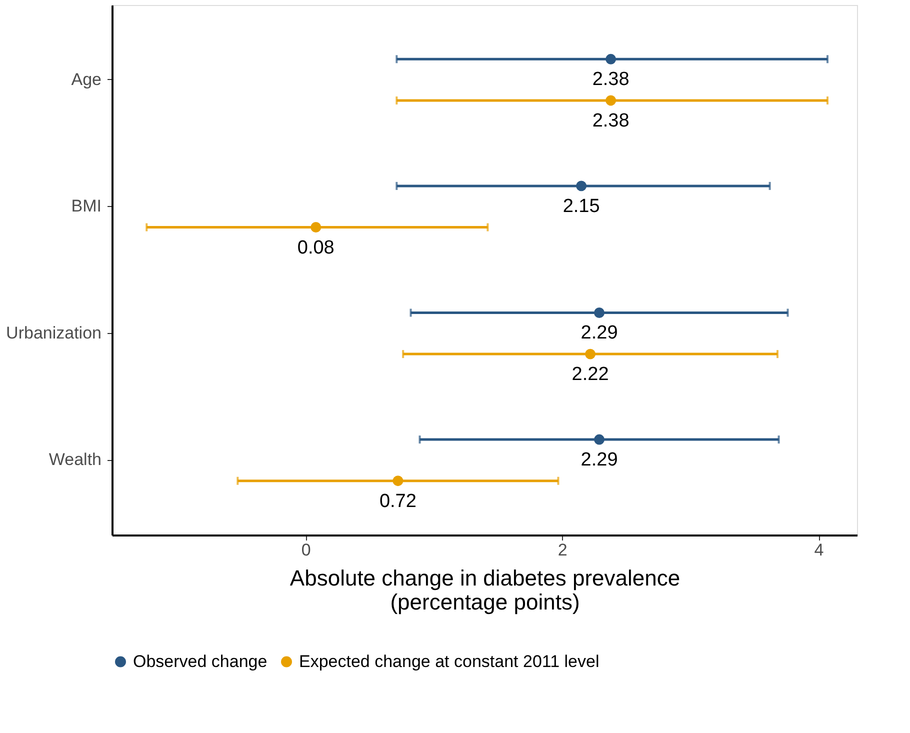  Describe the element at coordinates (563, 550) in the screenshot. I see `x-tick-label: 2` at that location.